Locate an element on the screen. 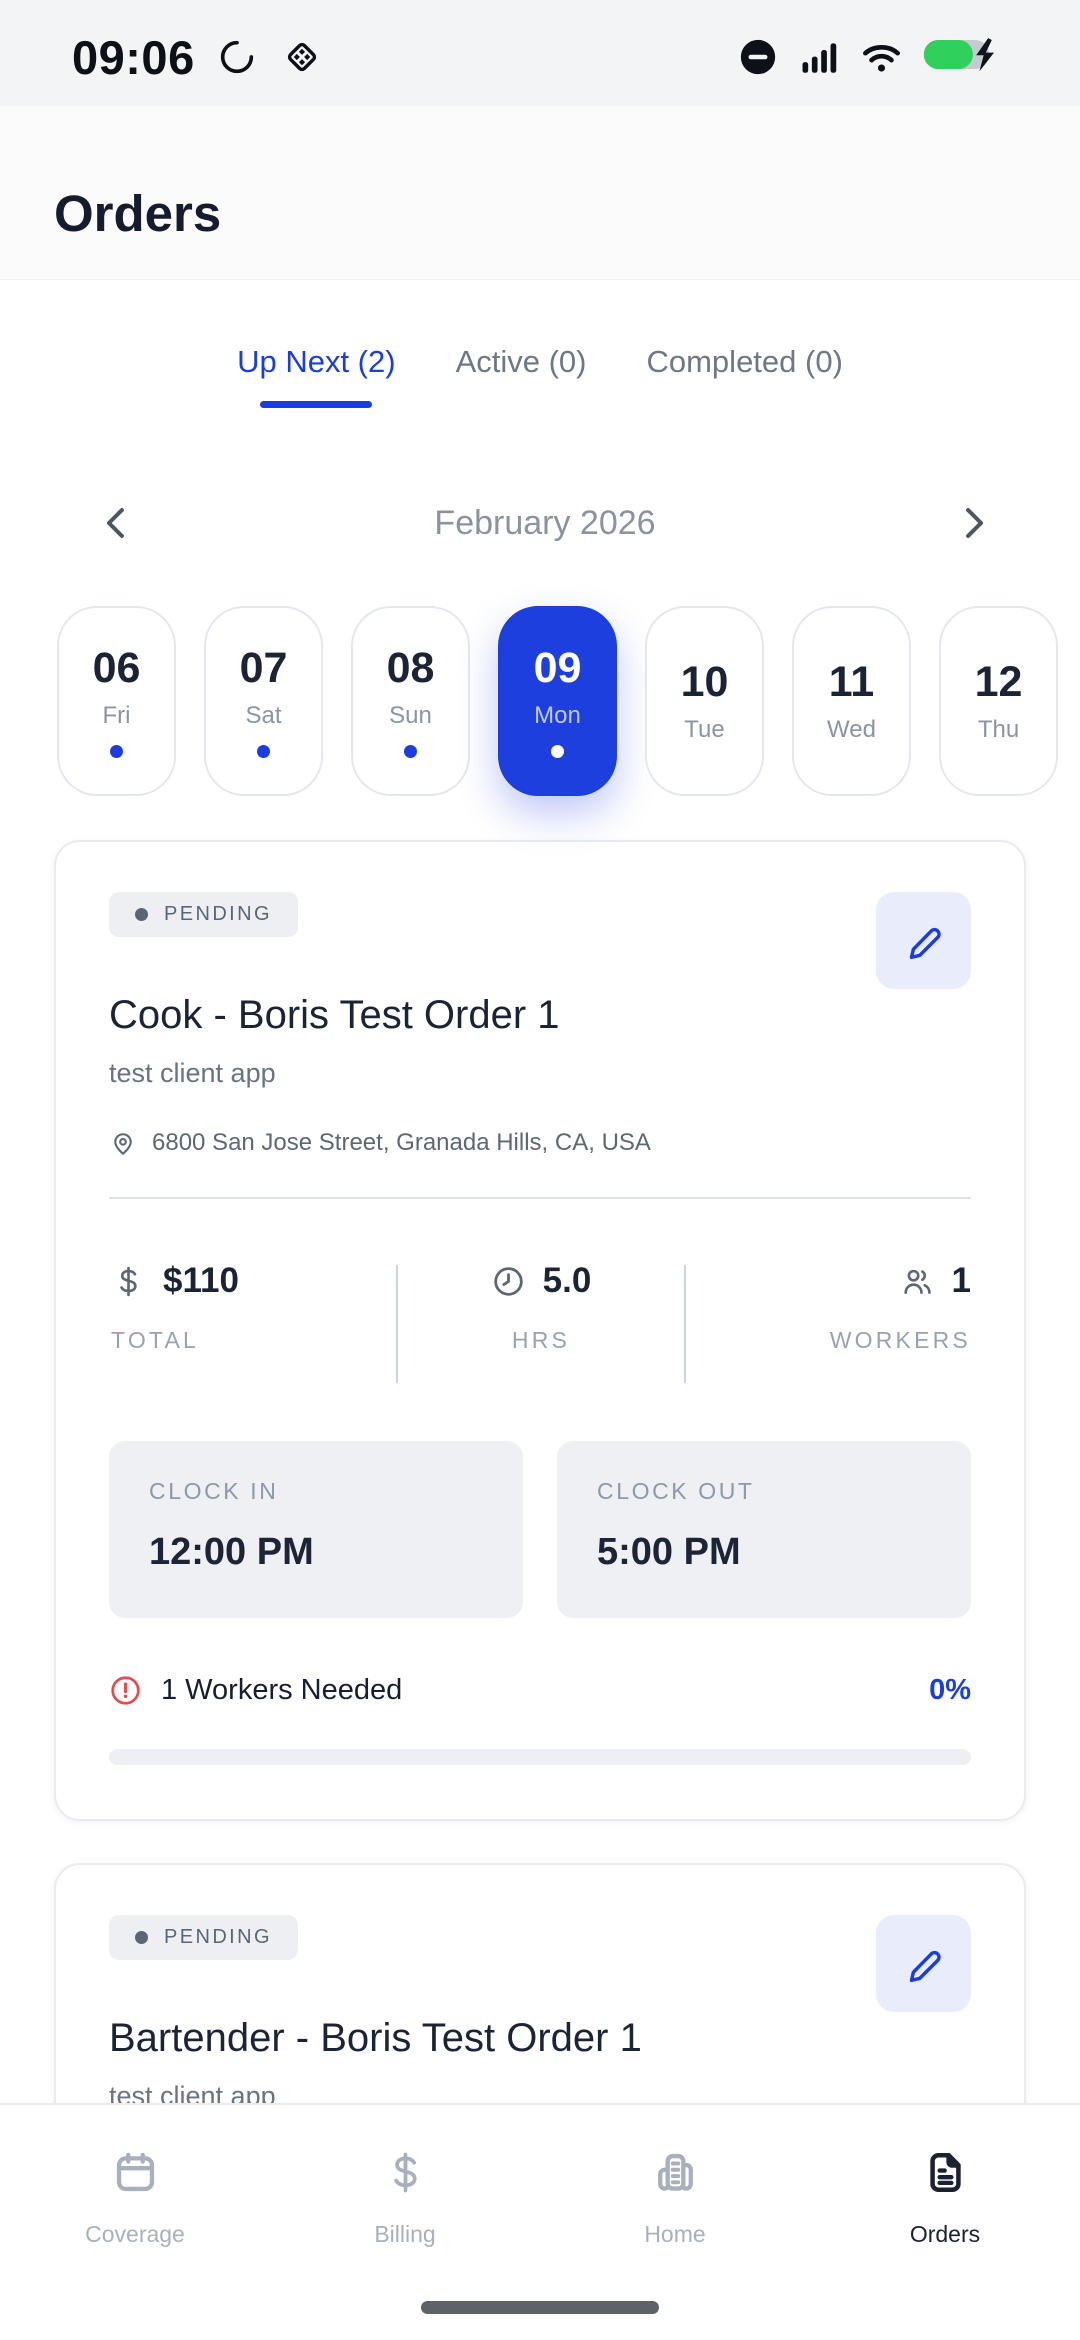 The image size is (1080, 2340). date-number: 08 is located at coordinates (410, 668).